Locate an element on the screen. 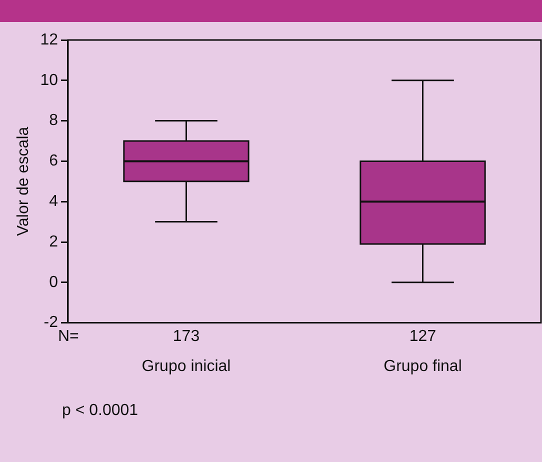 The image size is (542, 462). text: 127 is located at coordinates (422, 337).